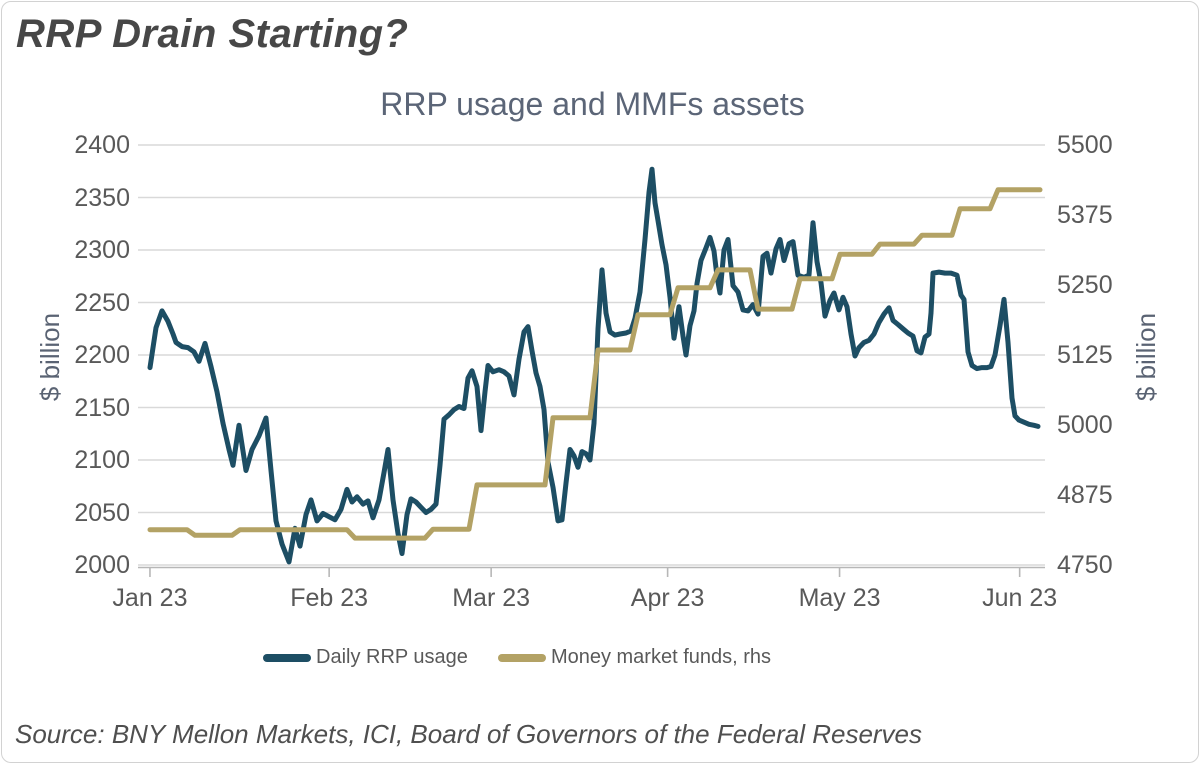  I want to click on left-axis-tick-label: 2150, so click(102, 407).